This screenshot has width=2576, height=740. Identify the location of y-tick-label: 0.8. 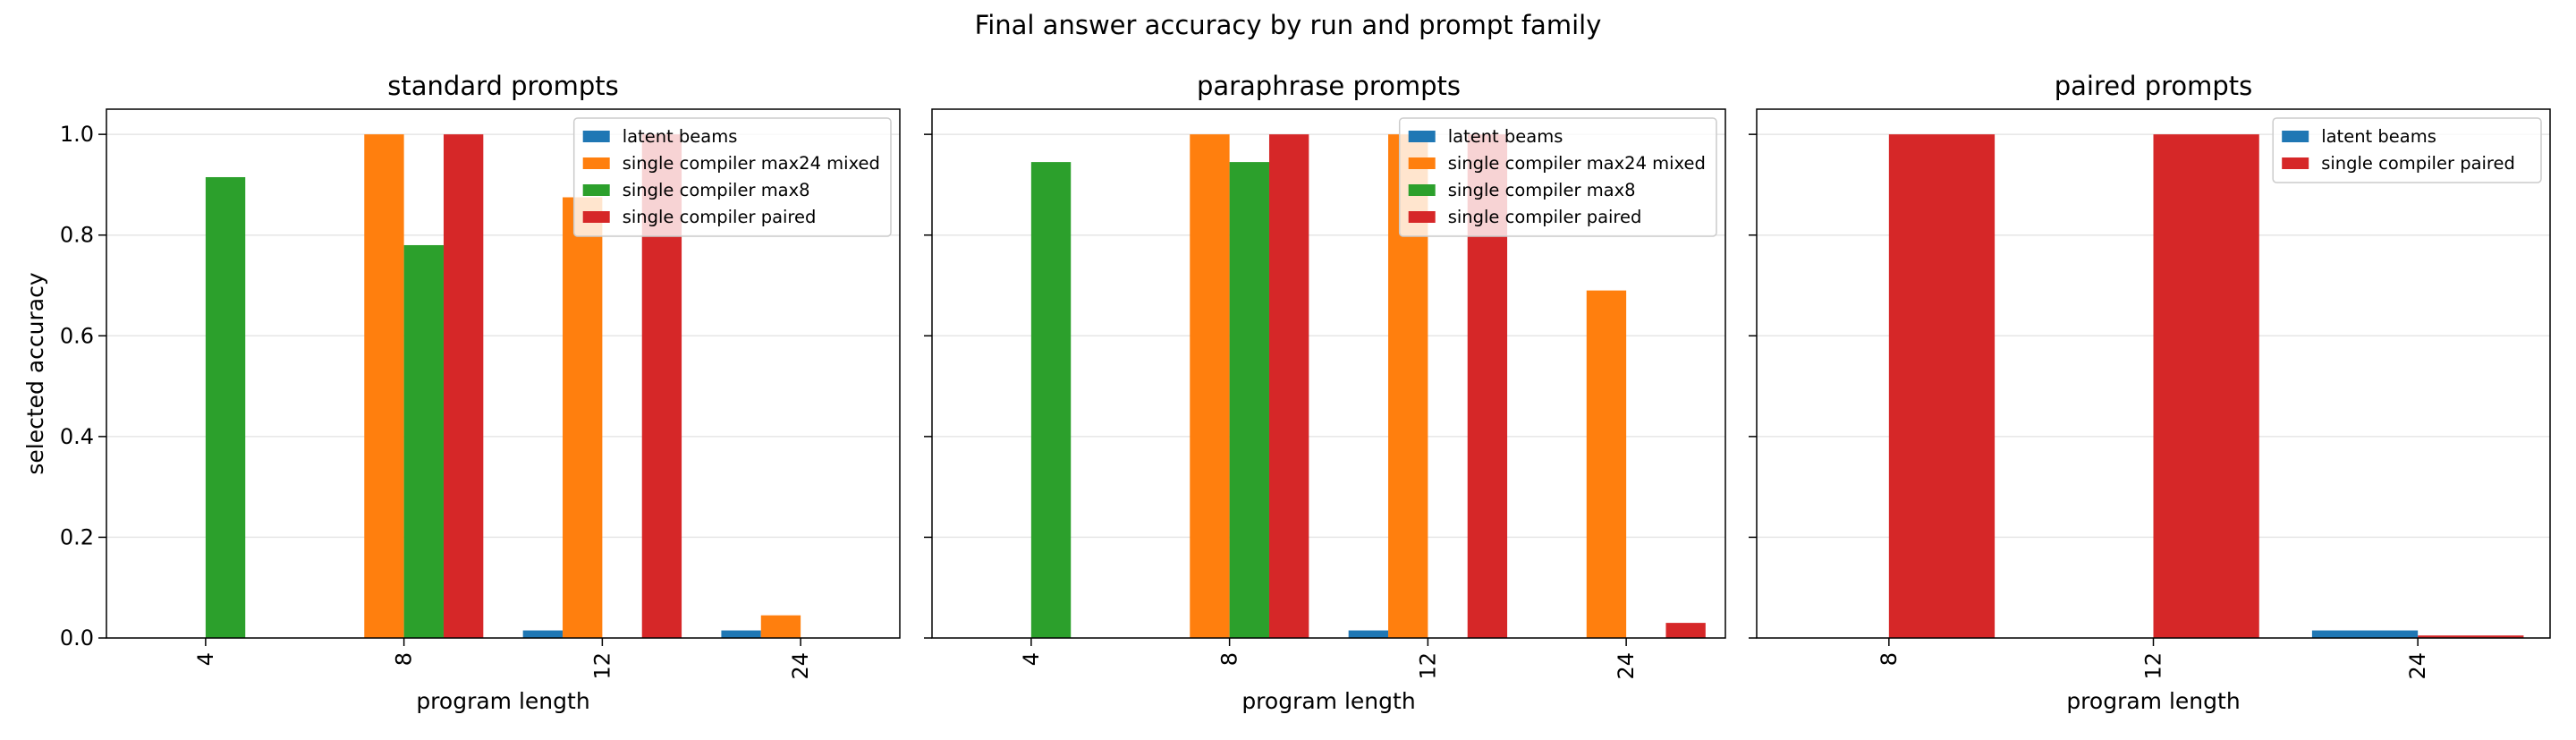
(77, 235).